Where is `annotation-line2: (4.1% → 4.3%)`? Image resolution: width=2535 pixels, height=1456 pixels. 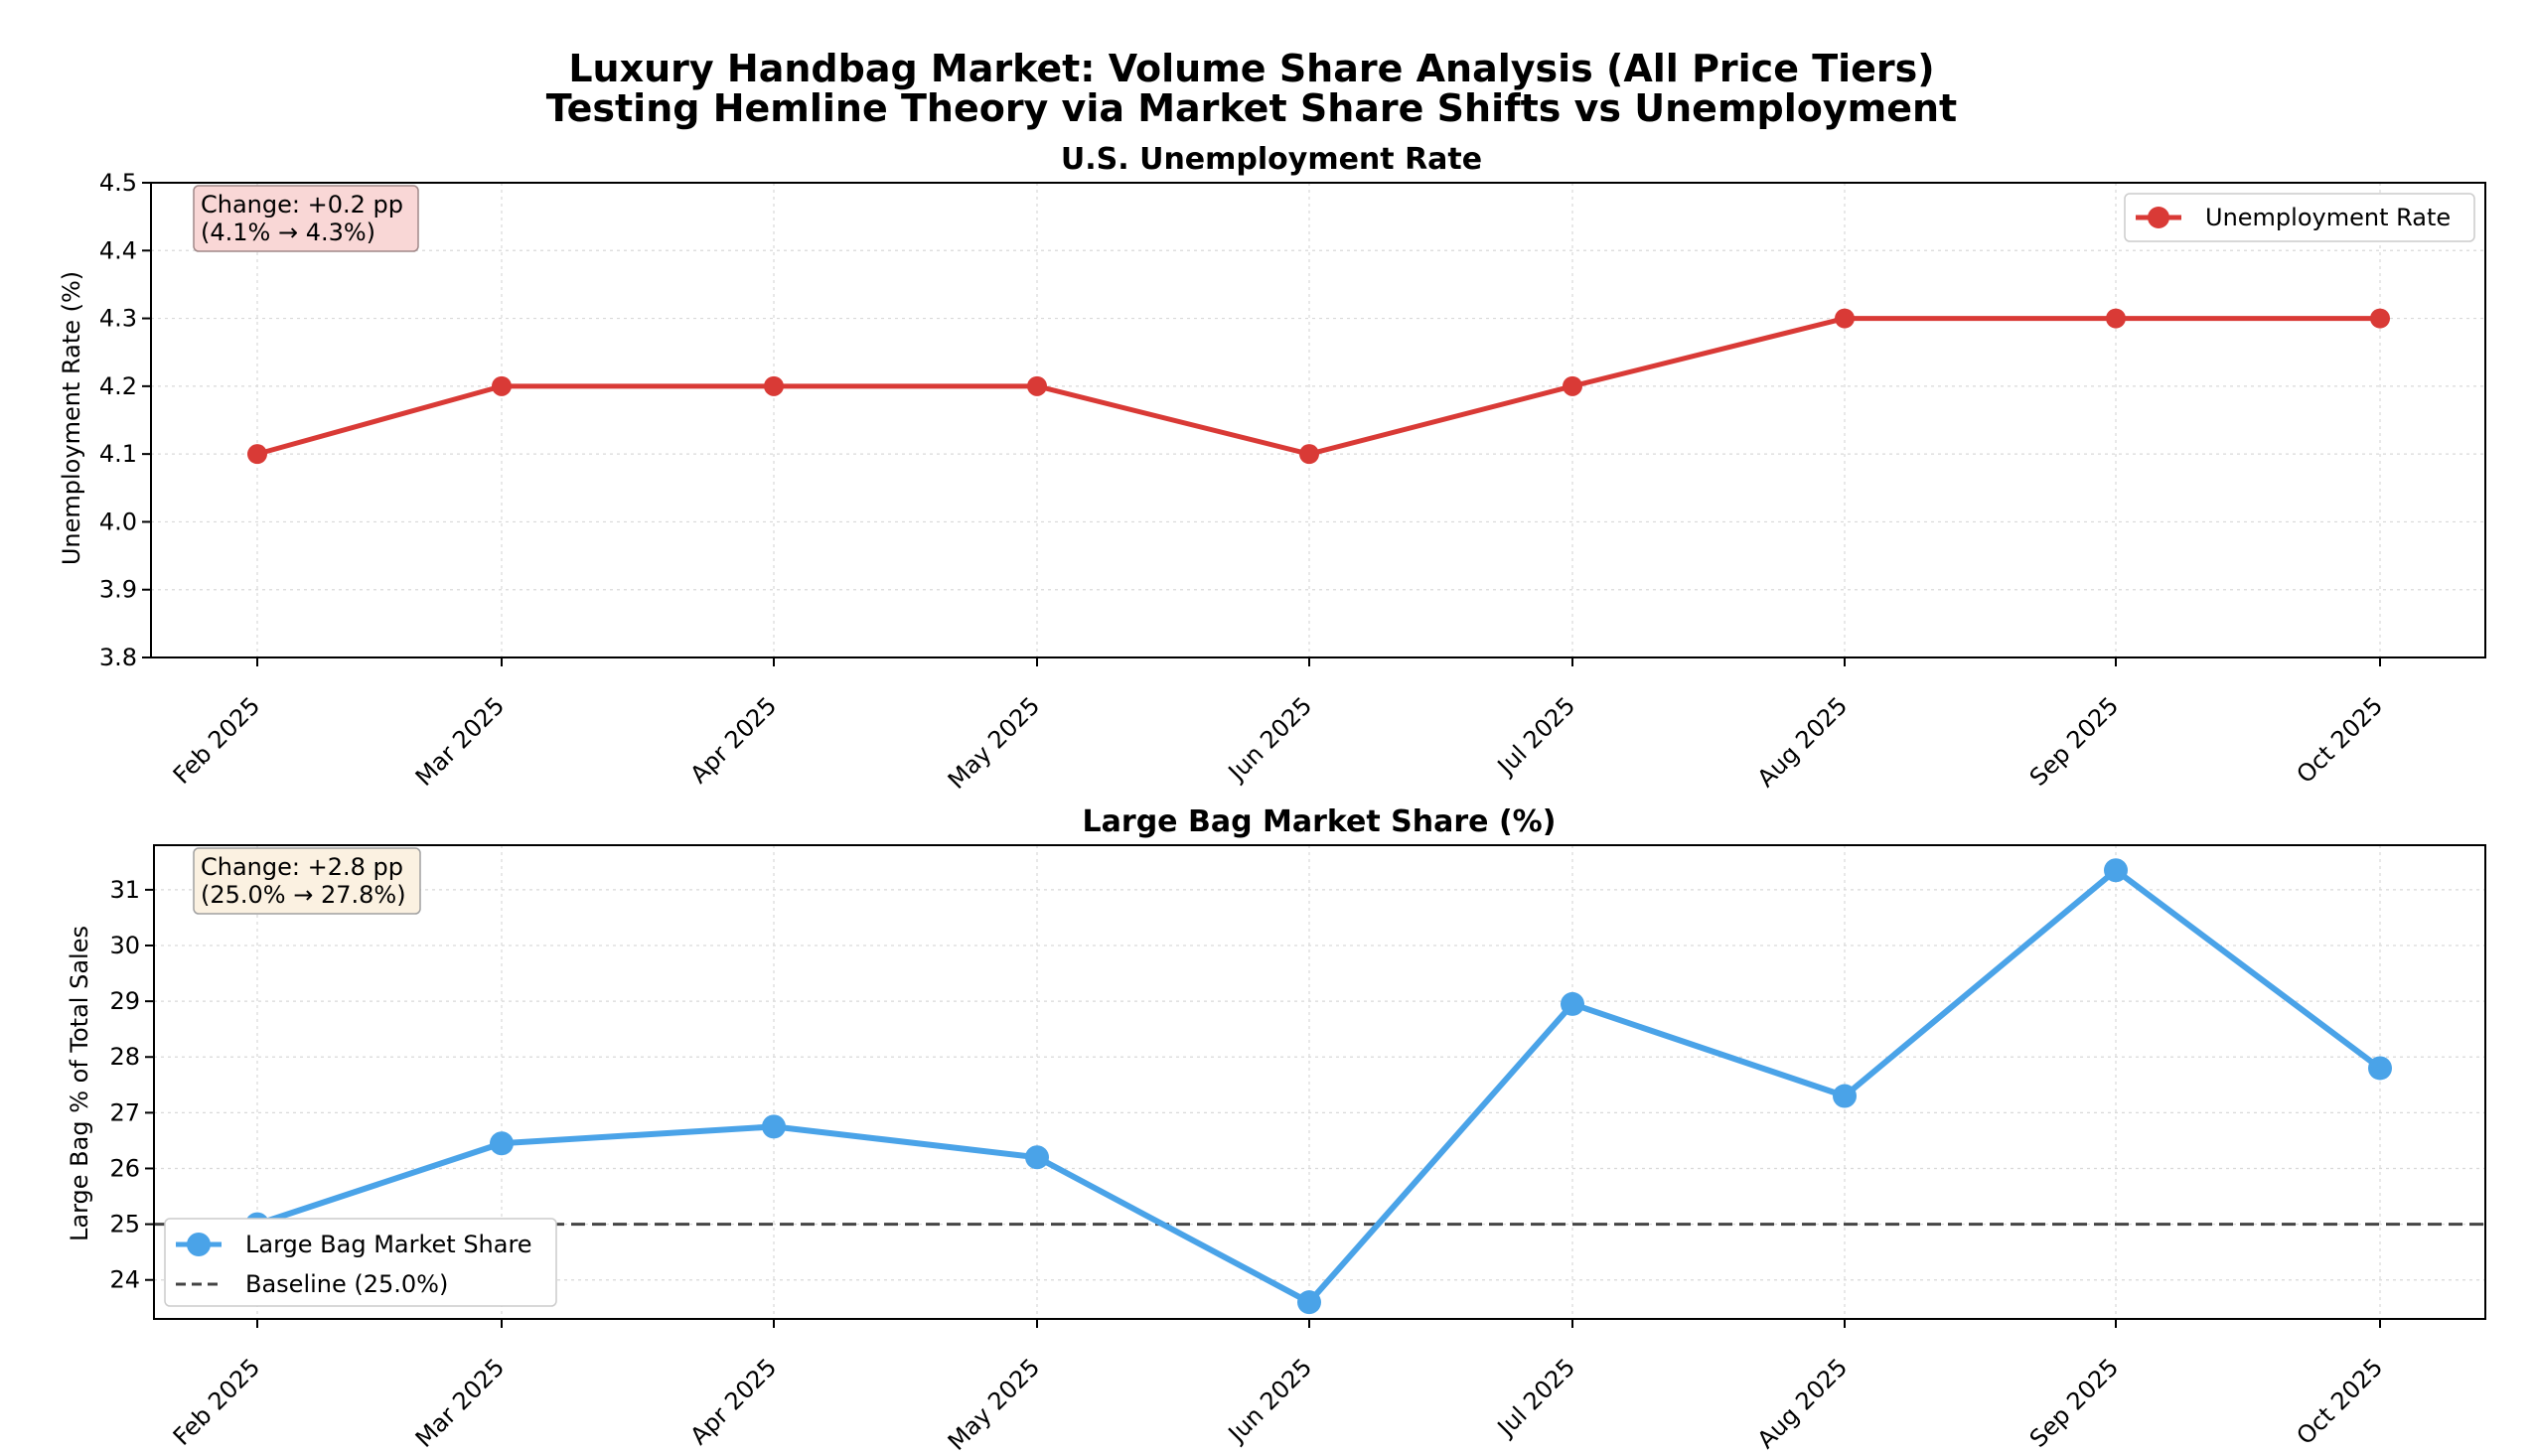
annotation-line2: (4.1% → 4.3%) is located at coordinates (288, 232).